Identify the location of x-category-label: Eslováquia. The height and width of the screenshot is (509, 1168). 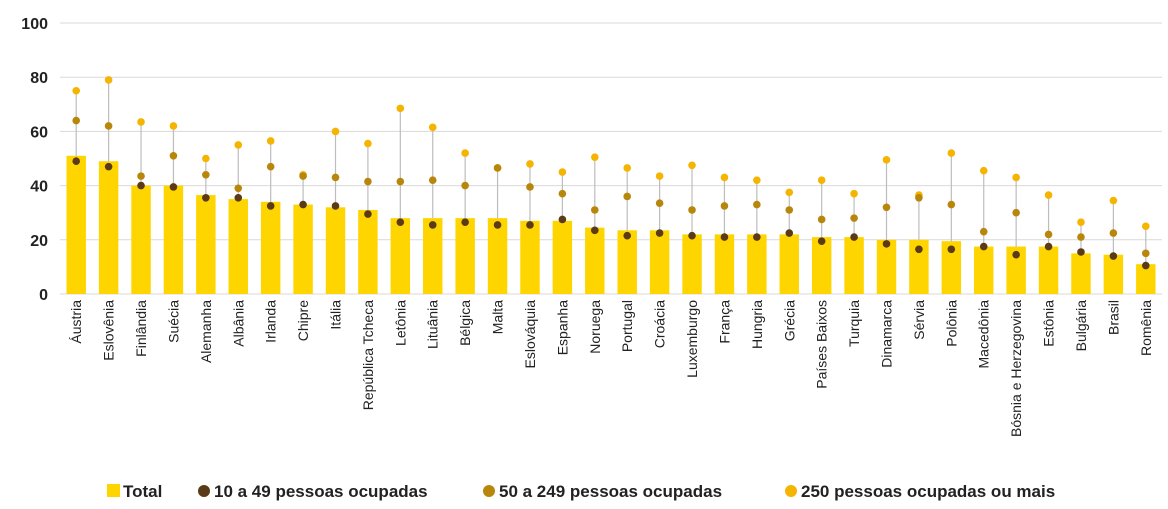
(530, 334).